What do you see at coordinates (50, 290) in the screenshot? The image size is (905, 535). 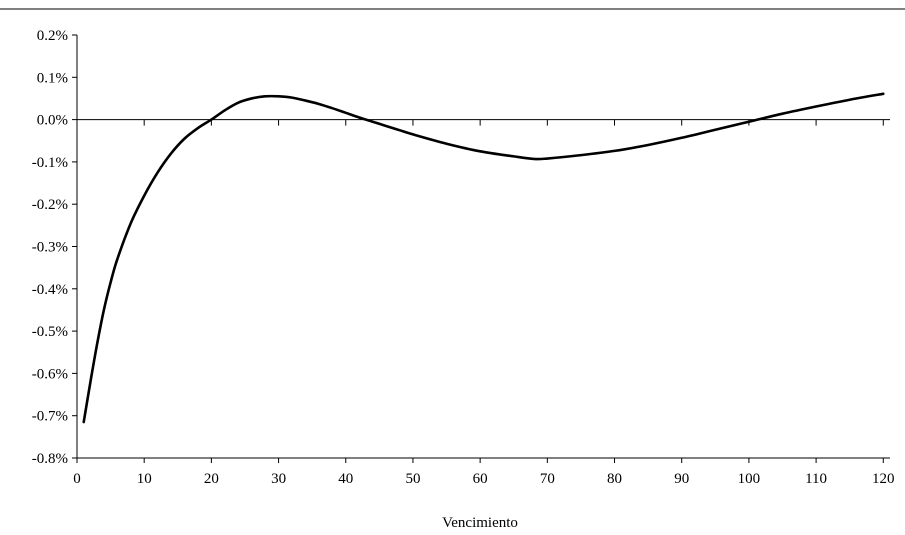 I see `y-tick-label: -0.4%` at bounding box center [50, 290].